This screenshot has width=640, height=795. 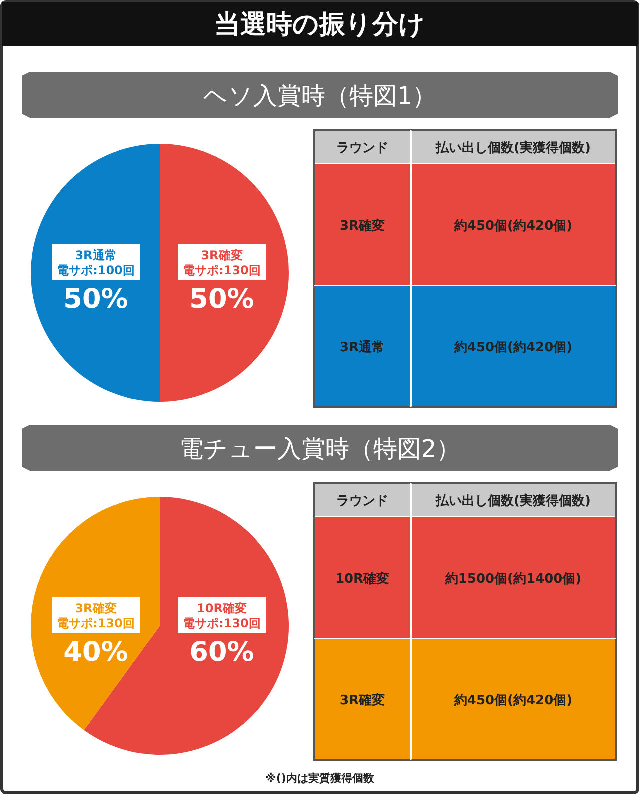 What do you see at coordinates (96, 652) in the screenshot?
I see `data-label: 40%` at bounding box center [96, 652].